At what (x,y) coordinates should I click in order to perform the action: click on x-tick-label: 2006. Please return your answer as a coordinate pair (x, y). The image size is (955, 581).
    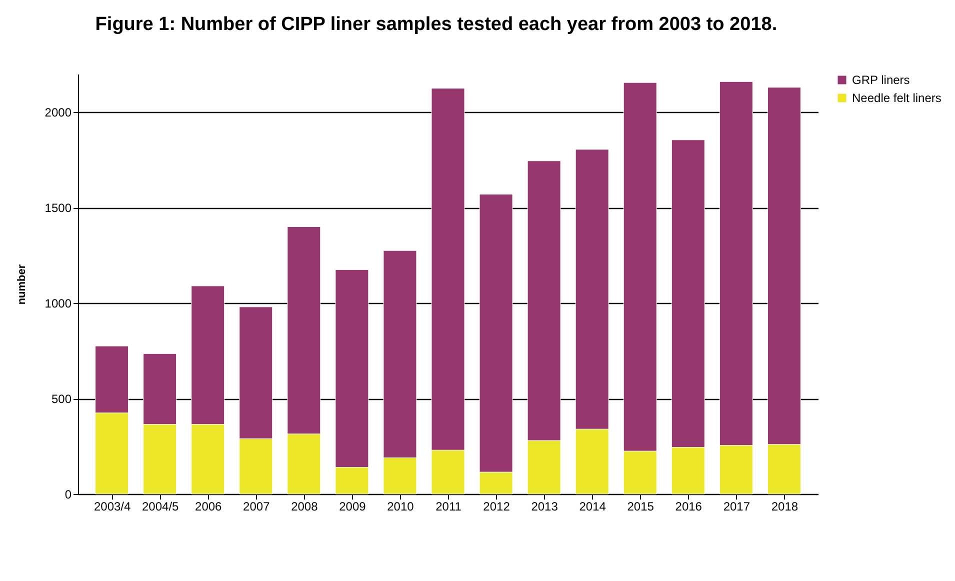
    Looking at the image, I should click on (208, 507).